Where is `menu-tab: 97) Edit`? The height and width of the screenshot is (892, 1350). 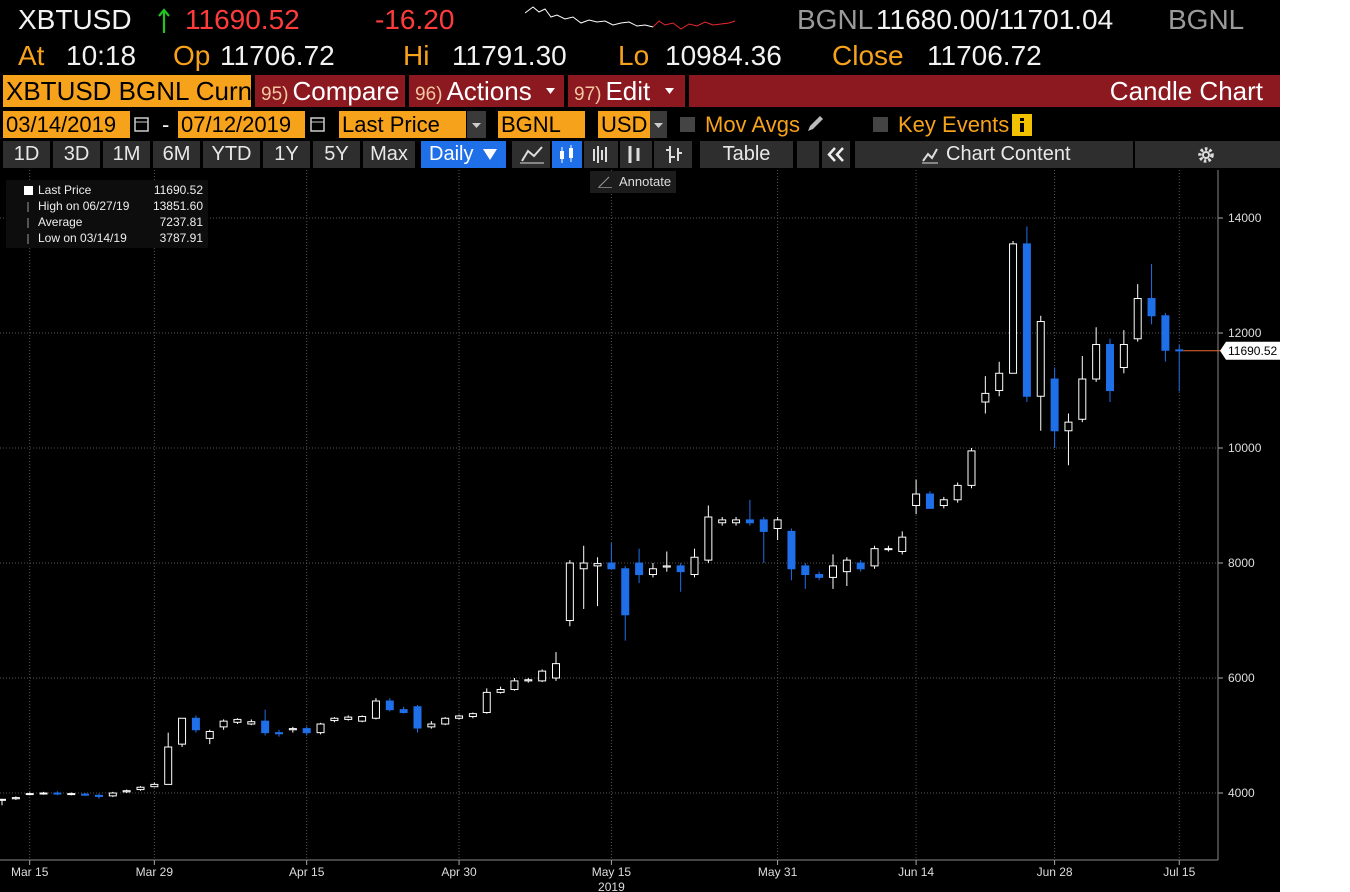 menu-tab: 97) Edit is located at coordinates (626, 91).